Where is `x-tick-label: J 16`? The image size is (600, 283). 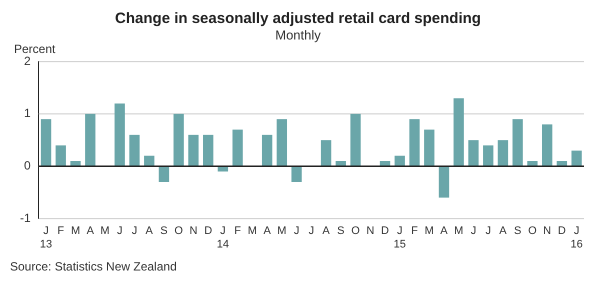 x-tick-label: J 16 is located at coordinates (576, 237).